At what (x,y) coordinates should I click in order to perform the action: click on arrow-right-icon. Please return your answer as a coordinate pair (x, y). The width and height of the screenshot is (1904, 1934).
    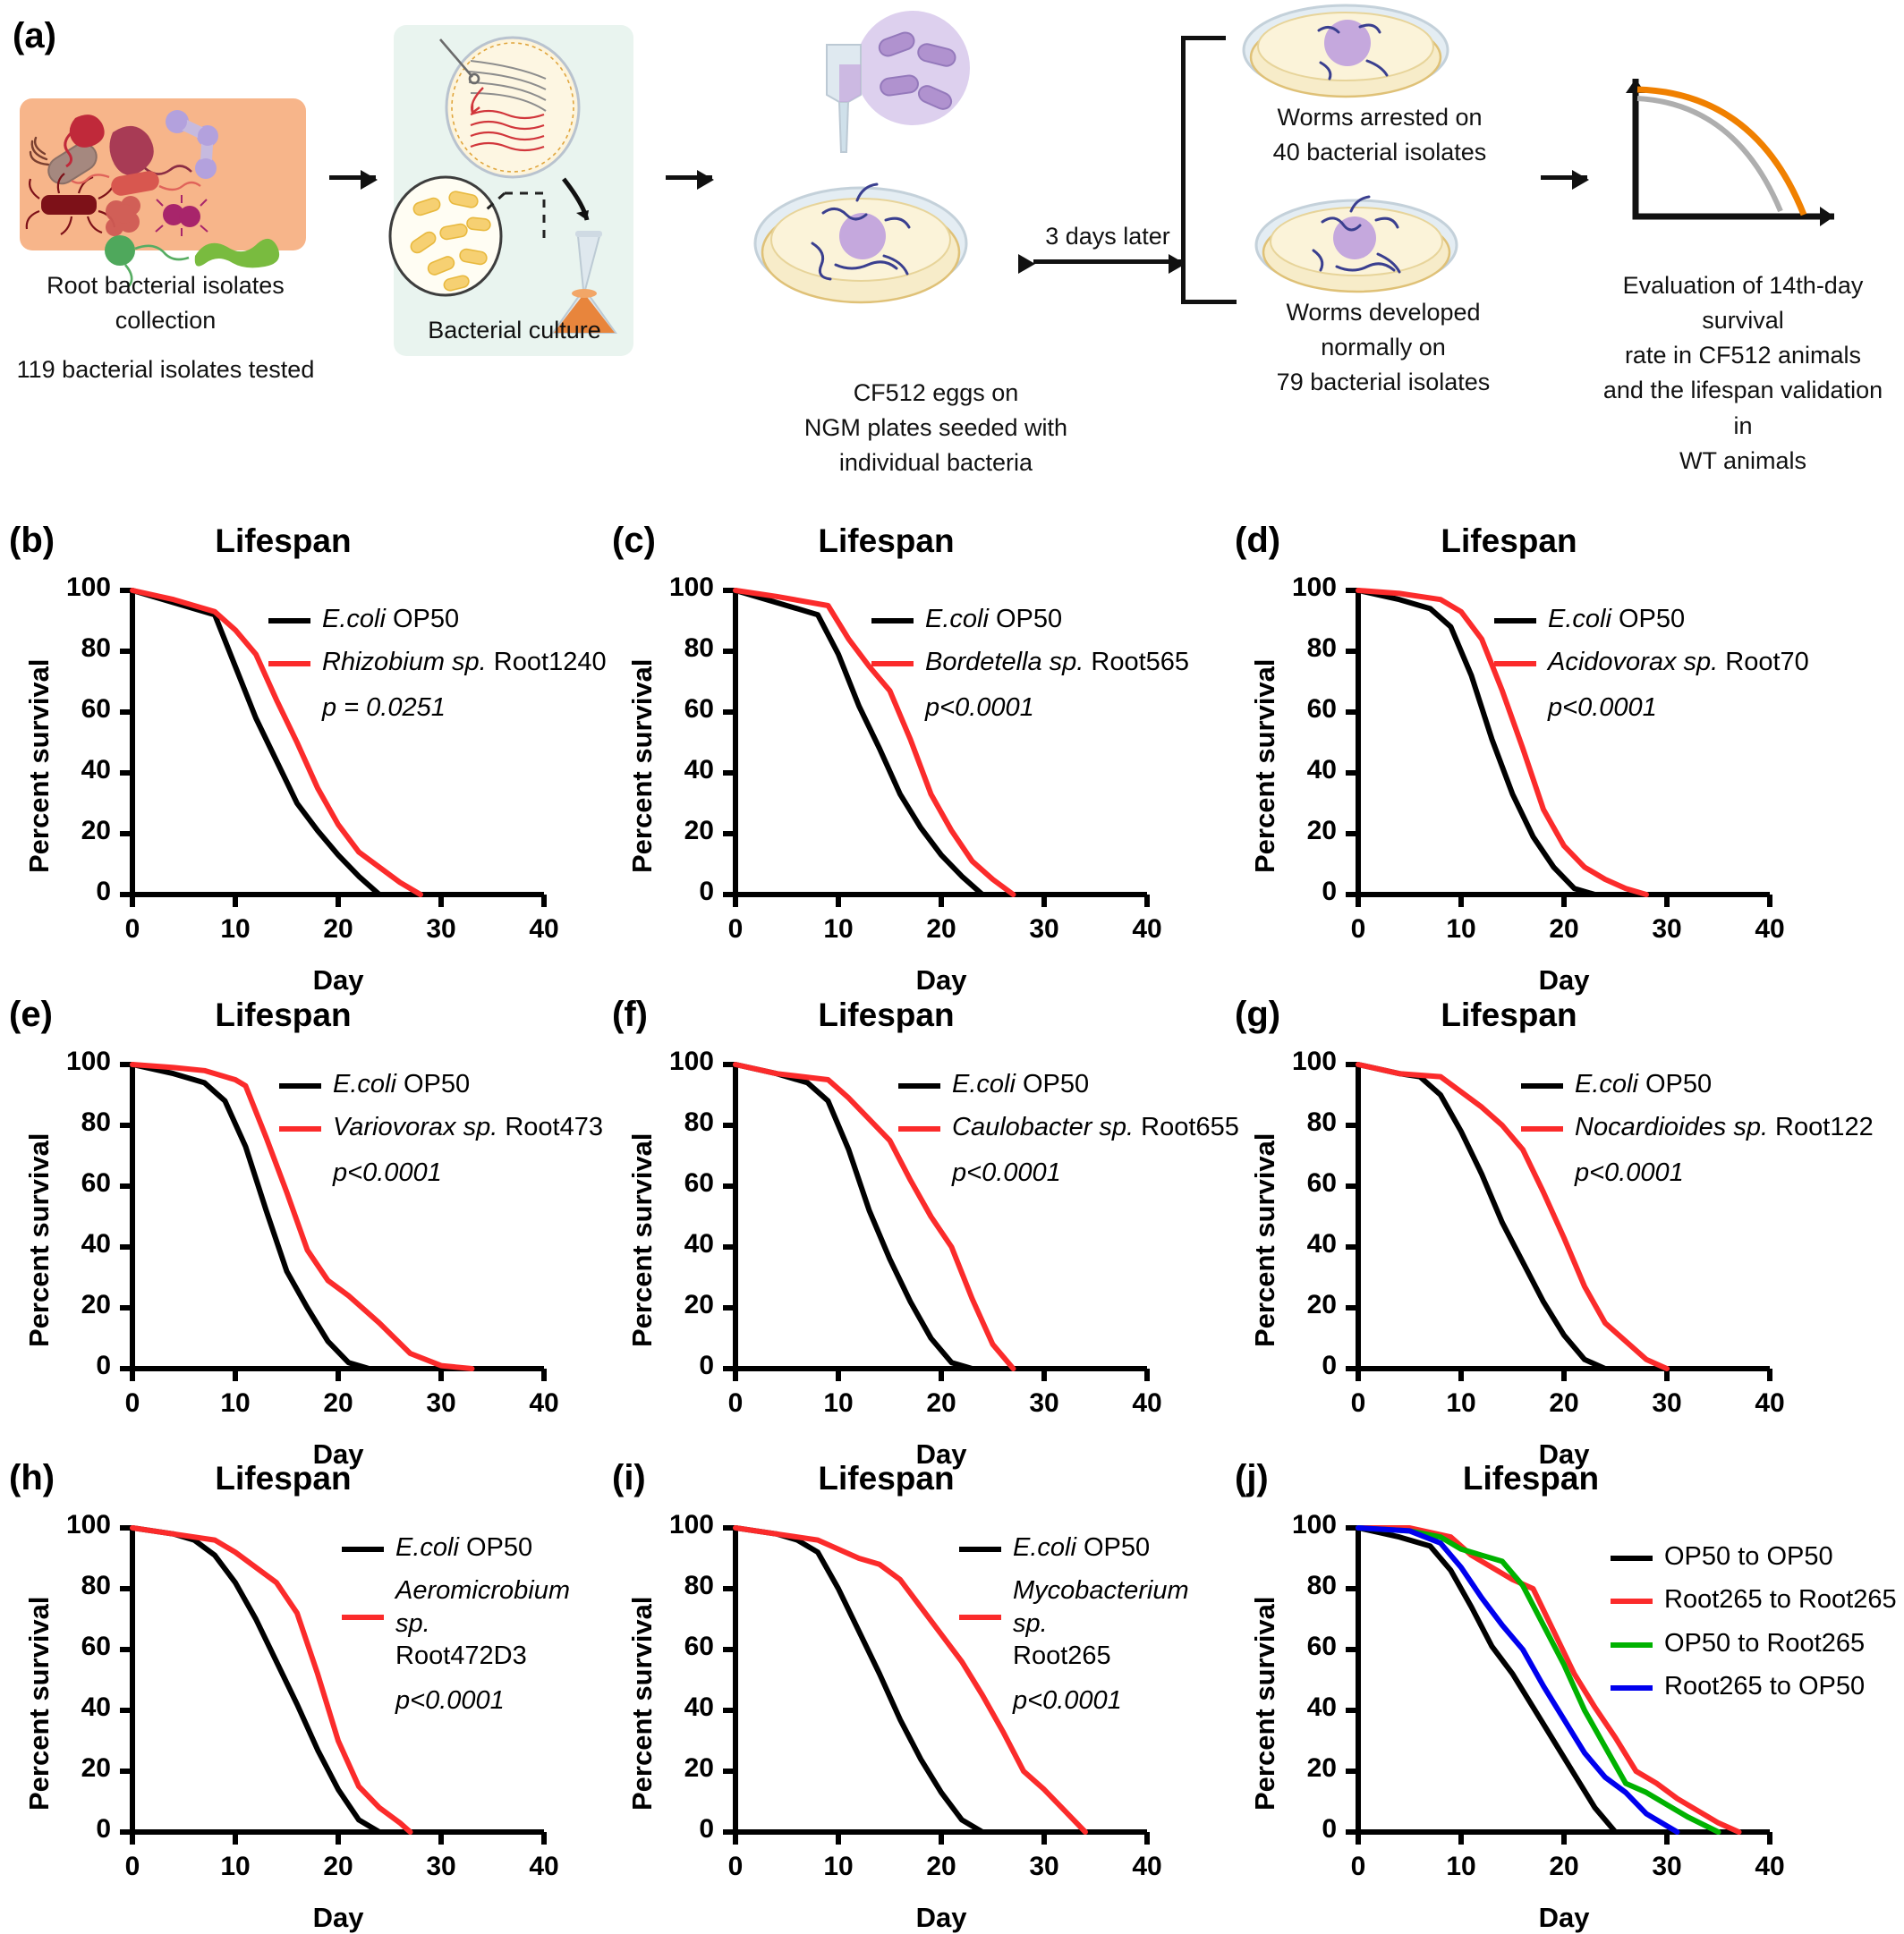
    Looking at the image, I should click on (690, 180).